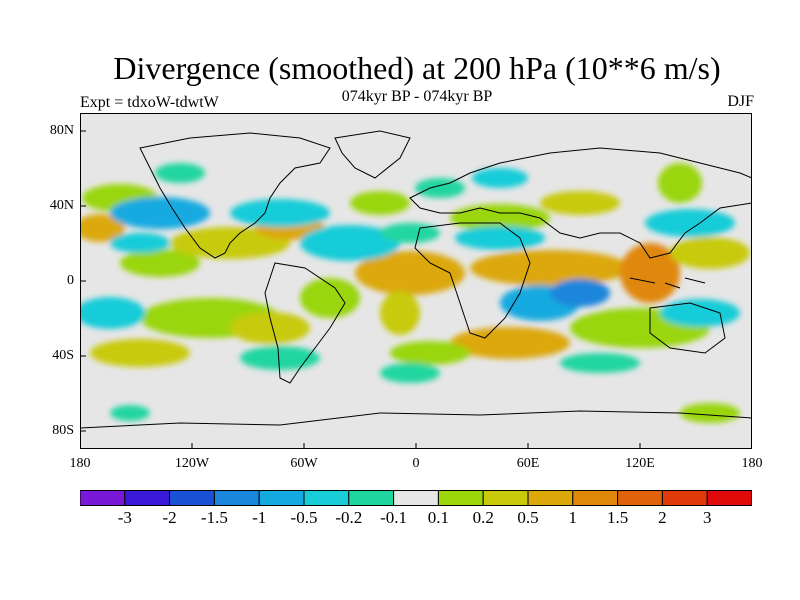 The image size is (800, 600). I want to click on legend-label: -2, so click(169, 517).